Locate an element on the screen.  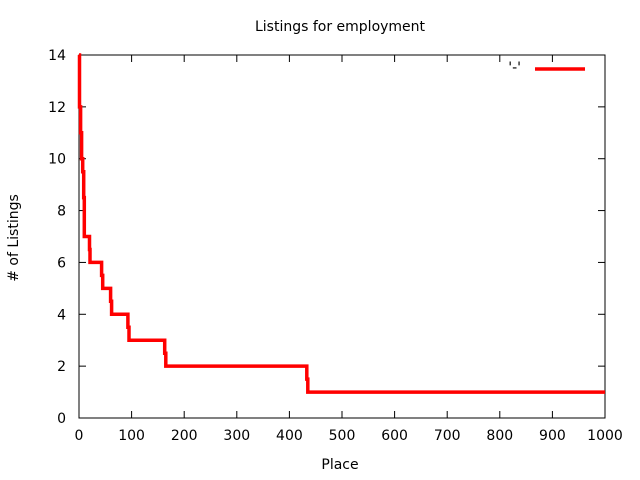
x-tick-label: 900 is located at coordinates (552, 436).